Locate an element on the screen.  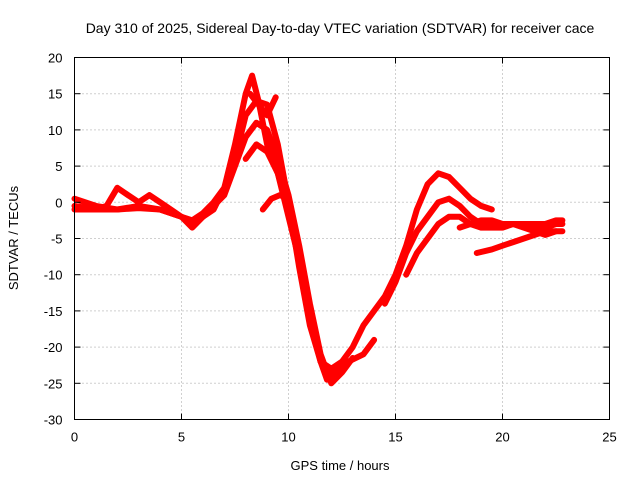
y-axis-label: SDTVAR / TECUs is located at coordinates (13, 237).